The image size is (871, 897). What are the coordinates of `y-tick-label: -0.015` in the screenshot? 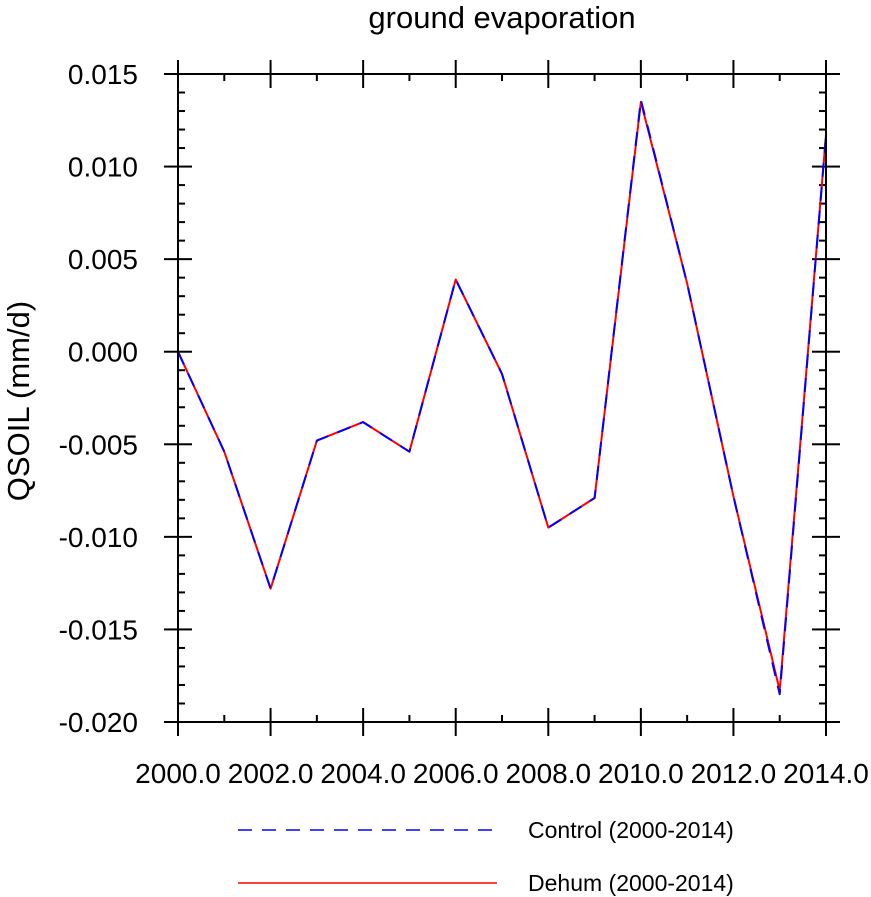 It's located at (98, 629).